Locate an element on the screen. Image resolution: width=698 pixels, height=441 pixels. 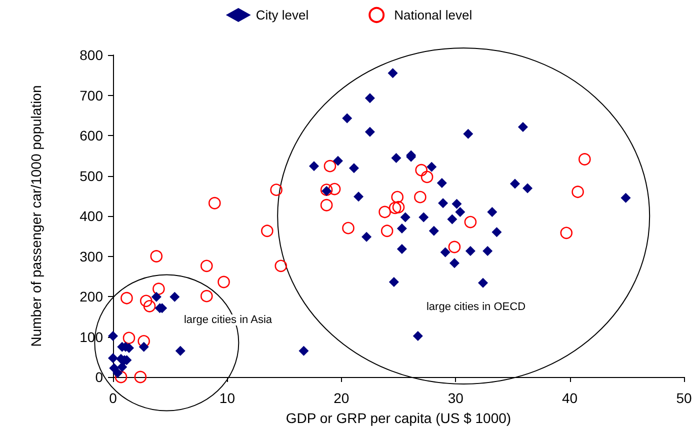
y-tick-label: 0 is located at coordinates (99, 377).